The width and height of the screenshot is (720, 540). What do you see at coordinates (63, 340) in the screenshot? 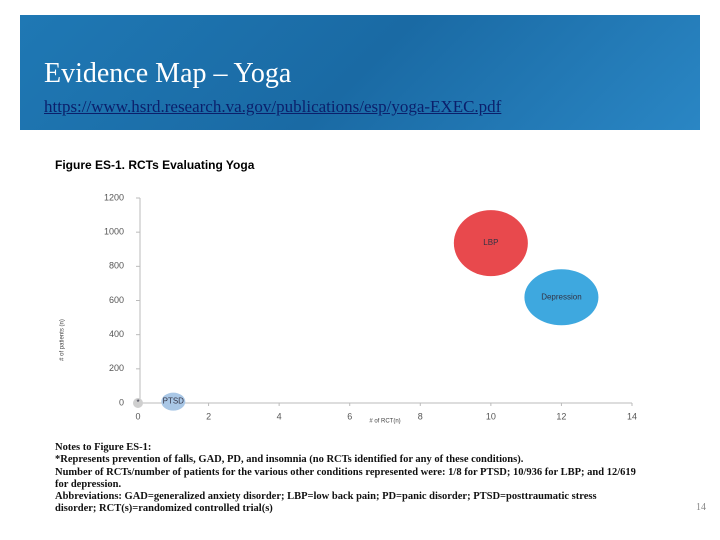
I see `y-axis-label: # of patients (n)` at bounding box center [63, 340].